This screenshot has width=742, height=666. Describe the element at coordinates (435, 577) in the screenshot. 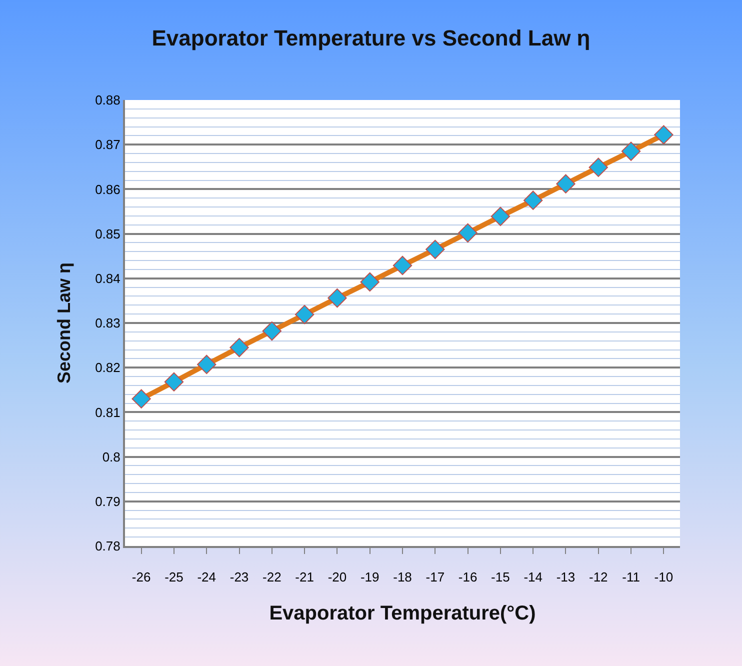

I see `x-tick-label: -17` at that location.